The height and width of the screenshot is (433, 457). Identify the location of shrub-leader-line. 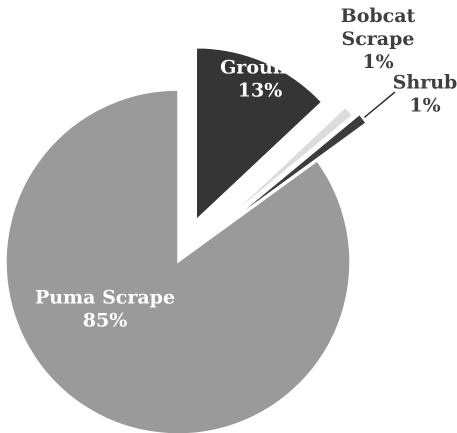
(379, 104).